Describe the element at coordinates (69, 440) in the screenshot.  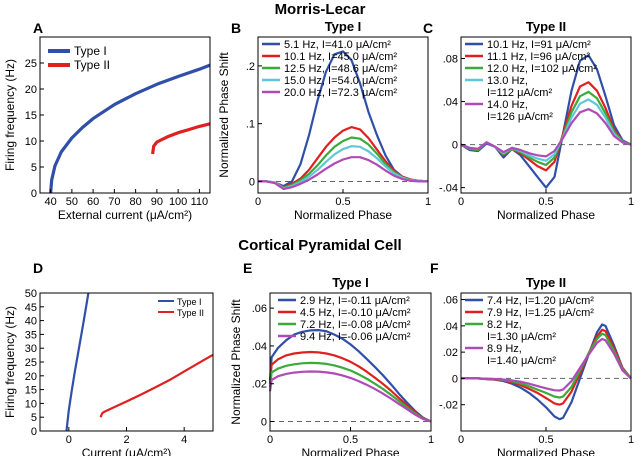
I see `panel-d-xtick-label-0: 0` at that location.